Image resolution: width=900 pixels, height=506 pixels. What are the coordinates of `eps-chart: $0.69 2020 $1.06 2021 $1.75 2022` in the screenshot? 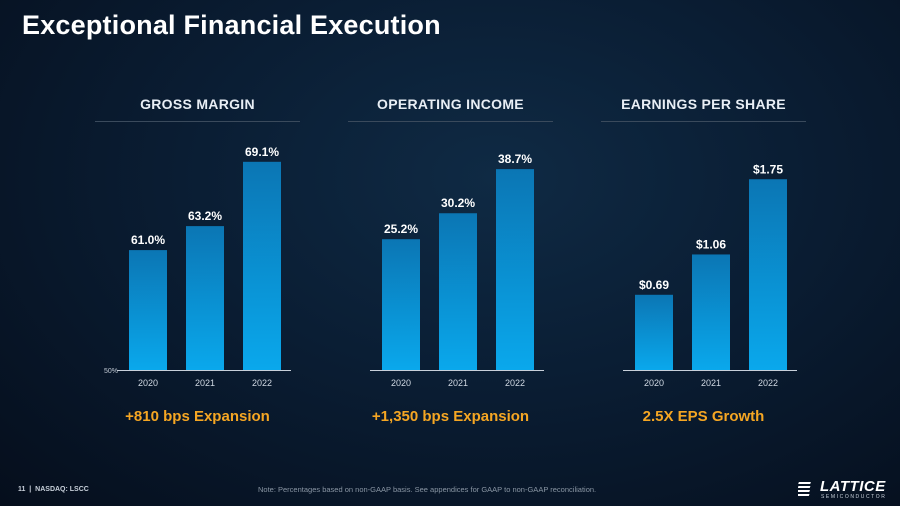 It's located at (710, 275).